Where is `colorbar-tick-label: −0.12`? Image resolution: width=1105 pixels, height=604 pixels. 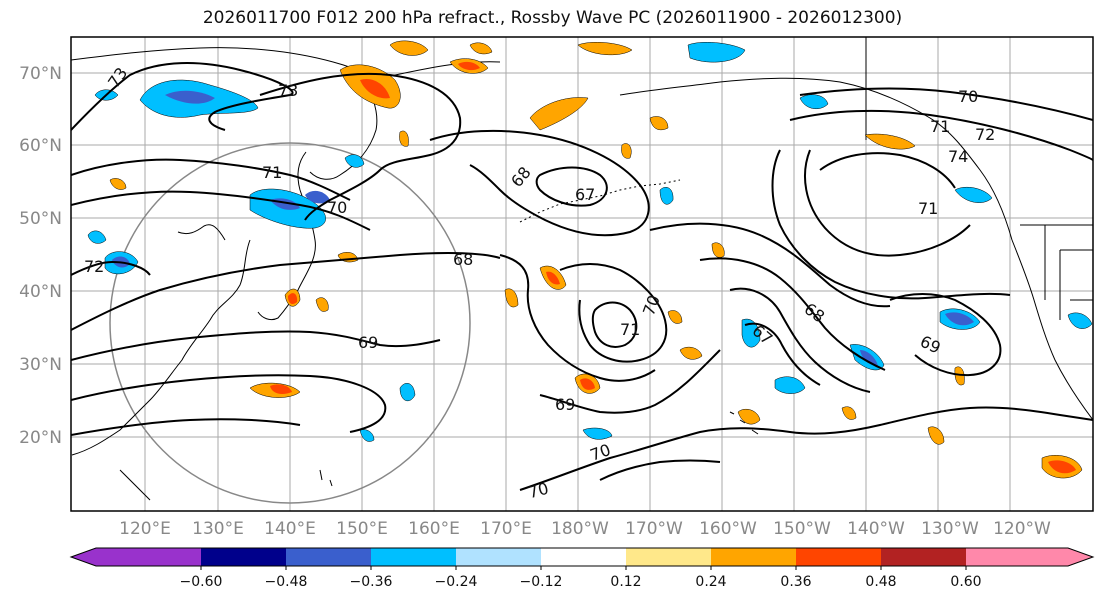
colorbar-tick-label: −0.12 is located at coordinates (541, 582).